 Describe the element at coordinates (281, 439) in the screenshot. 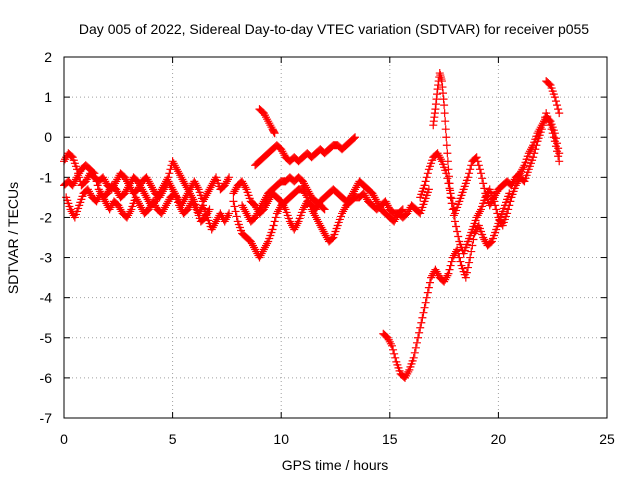

I see `x-tick-label: 10` at that location.